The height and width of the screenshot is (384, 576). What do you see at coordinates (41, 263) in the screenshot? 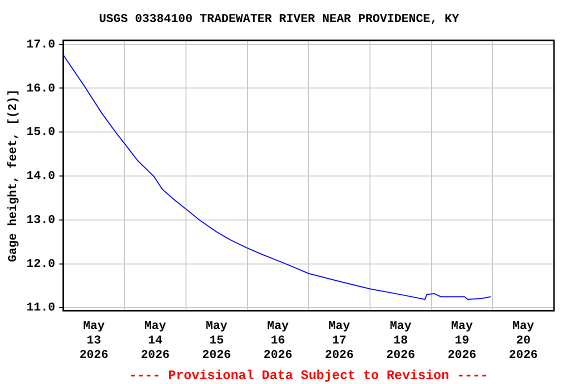
I see `y-tick-label: 12.0` at bounding box center [41, 263].